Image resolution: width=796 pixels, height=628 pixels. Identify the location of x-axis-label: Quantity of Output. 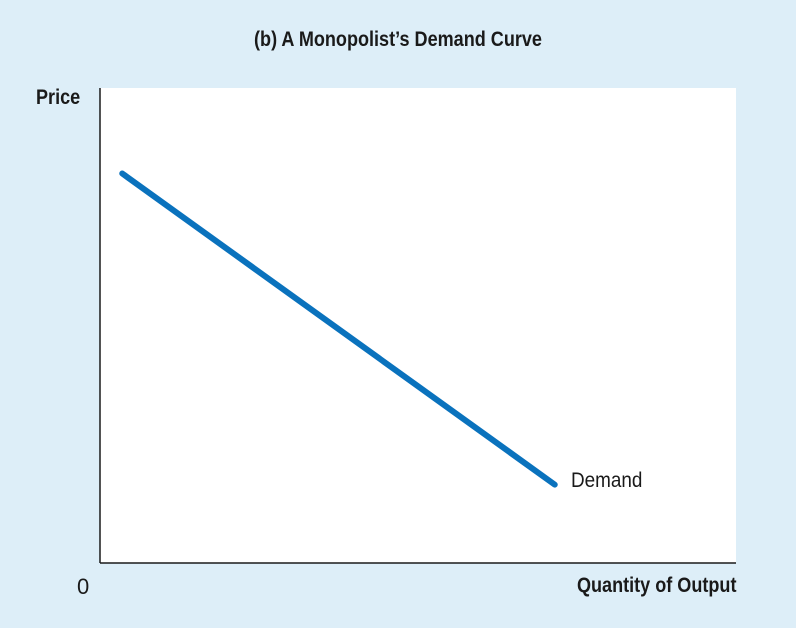
(656, 585).